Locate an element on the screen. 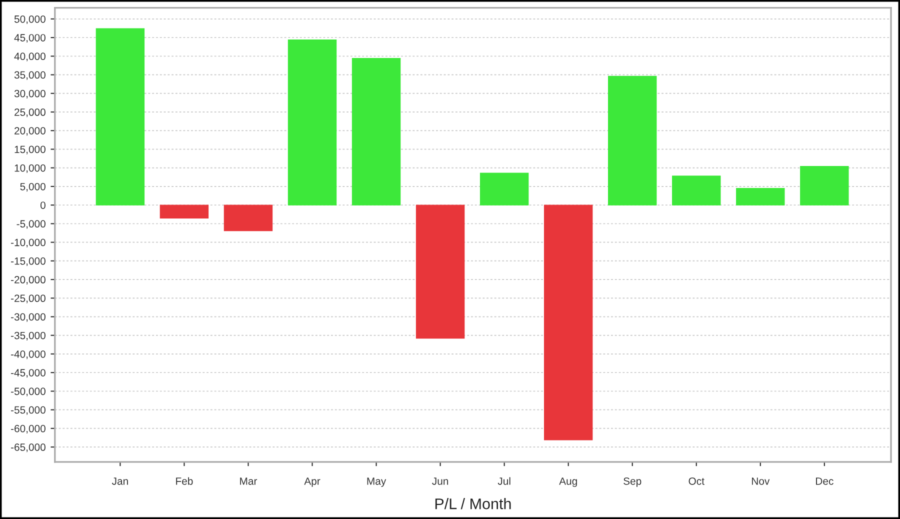 This screenshot has width=900, height=519. y-tick-label: 20,000 is located at coordinates (30, 131).